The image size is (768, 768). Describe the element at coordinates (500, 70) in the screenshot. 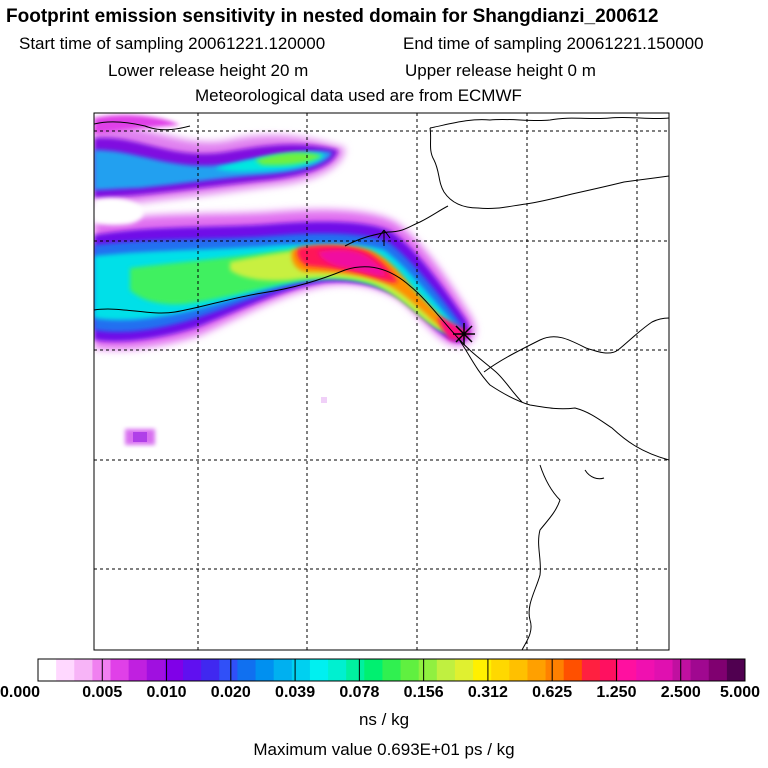

I see `upper-release-height-label: Upper release height 0 m` at that location.